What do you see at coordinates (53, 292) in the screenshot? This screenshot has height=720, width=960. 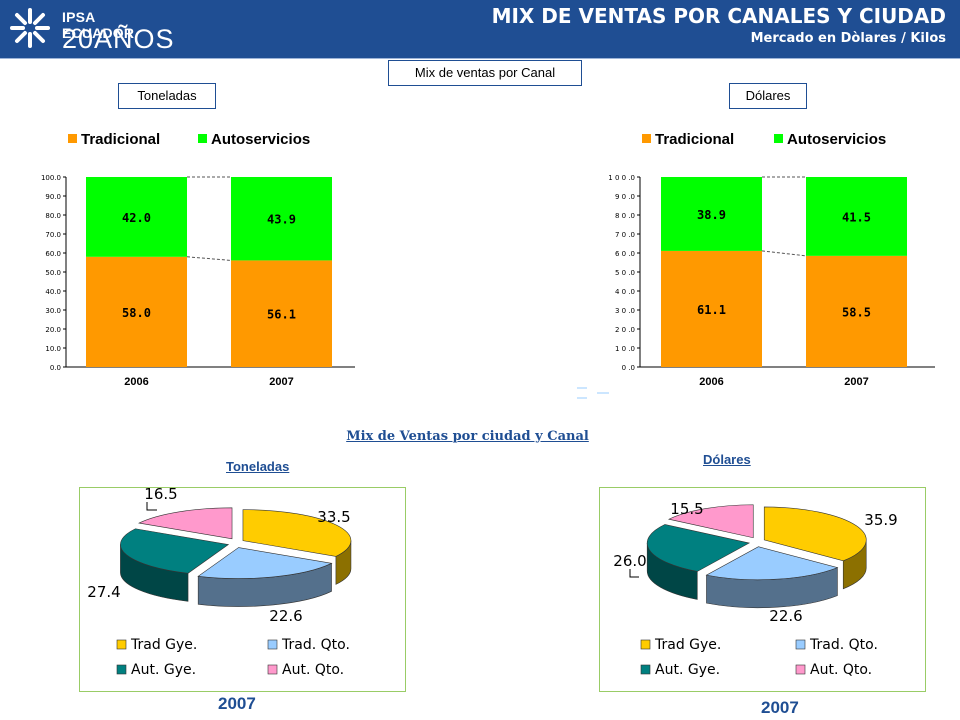 I see `y-tick-label: 40.0` at bounding box center [53, 292].